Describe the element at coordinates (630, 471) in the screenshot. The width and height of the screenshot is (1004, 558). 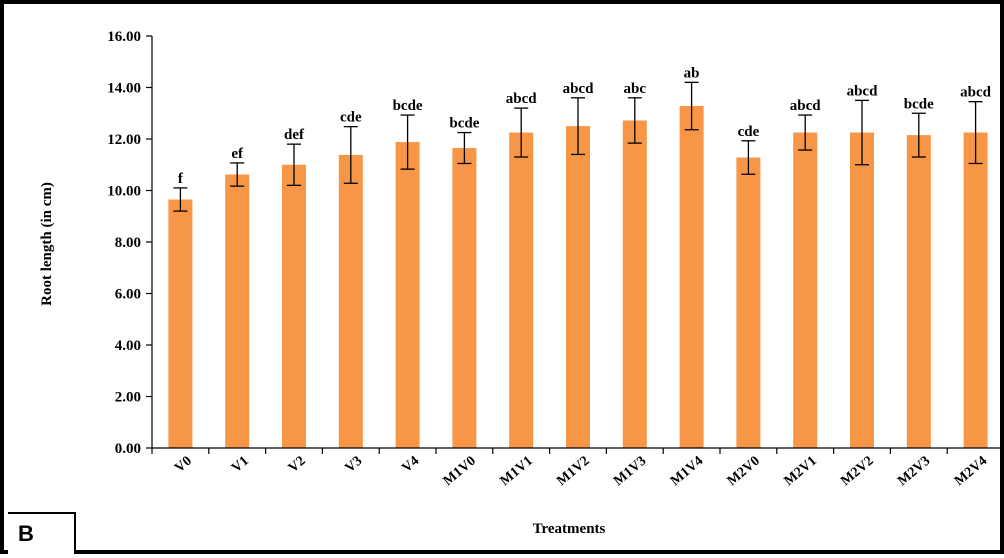
I see `x-tick-label: M1V3` at that location.